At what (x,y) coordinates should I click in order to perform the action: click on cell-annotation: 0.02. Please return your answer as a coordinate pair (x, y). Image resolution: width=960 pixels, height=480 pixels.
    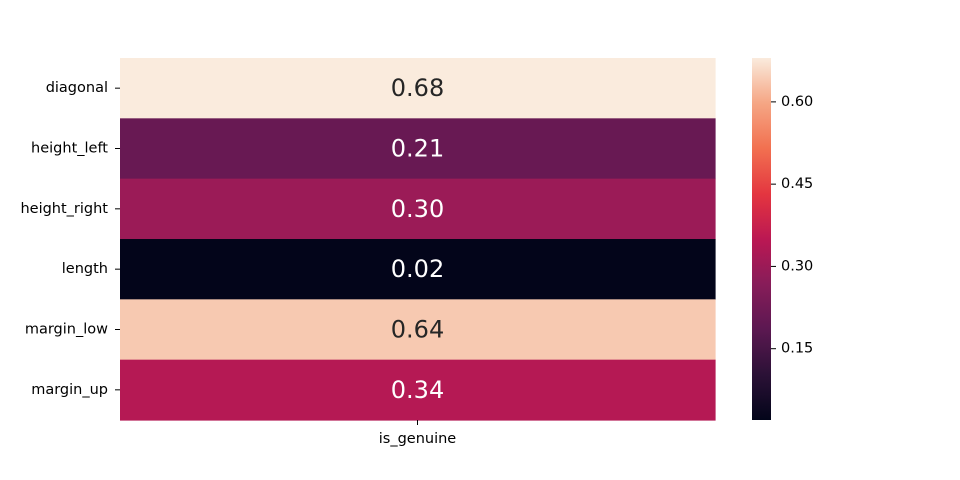
    Looking at the image, I should click on (417, 269).